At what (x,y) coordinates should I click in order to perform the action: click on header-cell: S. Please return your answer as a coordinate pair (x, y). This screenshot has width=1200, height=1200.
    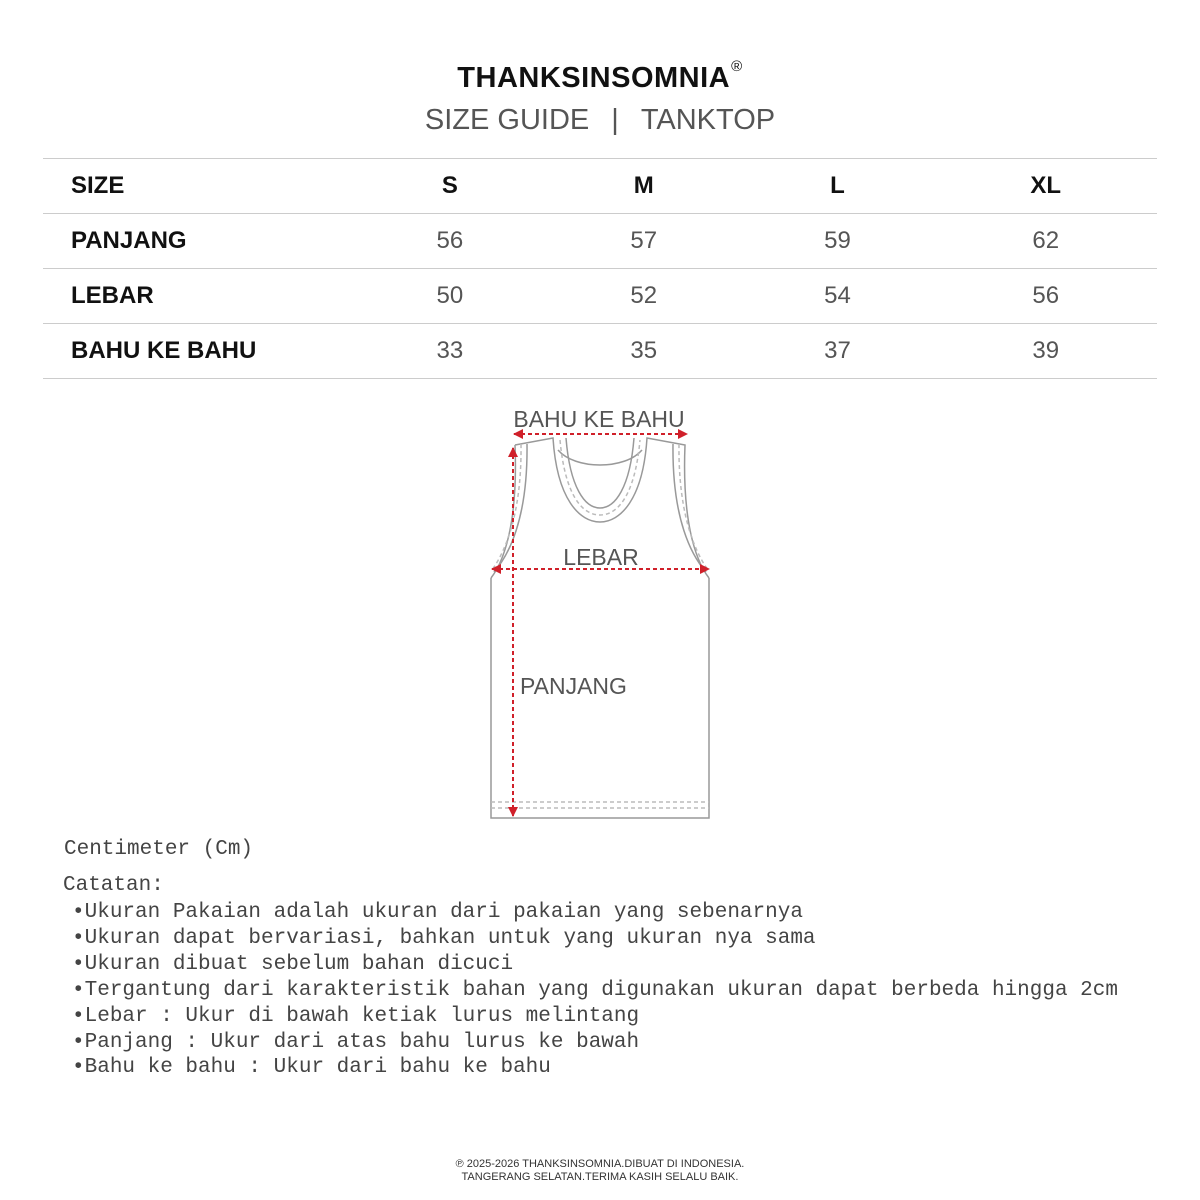
    Looking at the image, I should click on (450, 186).